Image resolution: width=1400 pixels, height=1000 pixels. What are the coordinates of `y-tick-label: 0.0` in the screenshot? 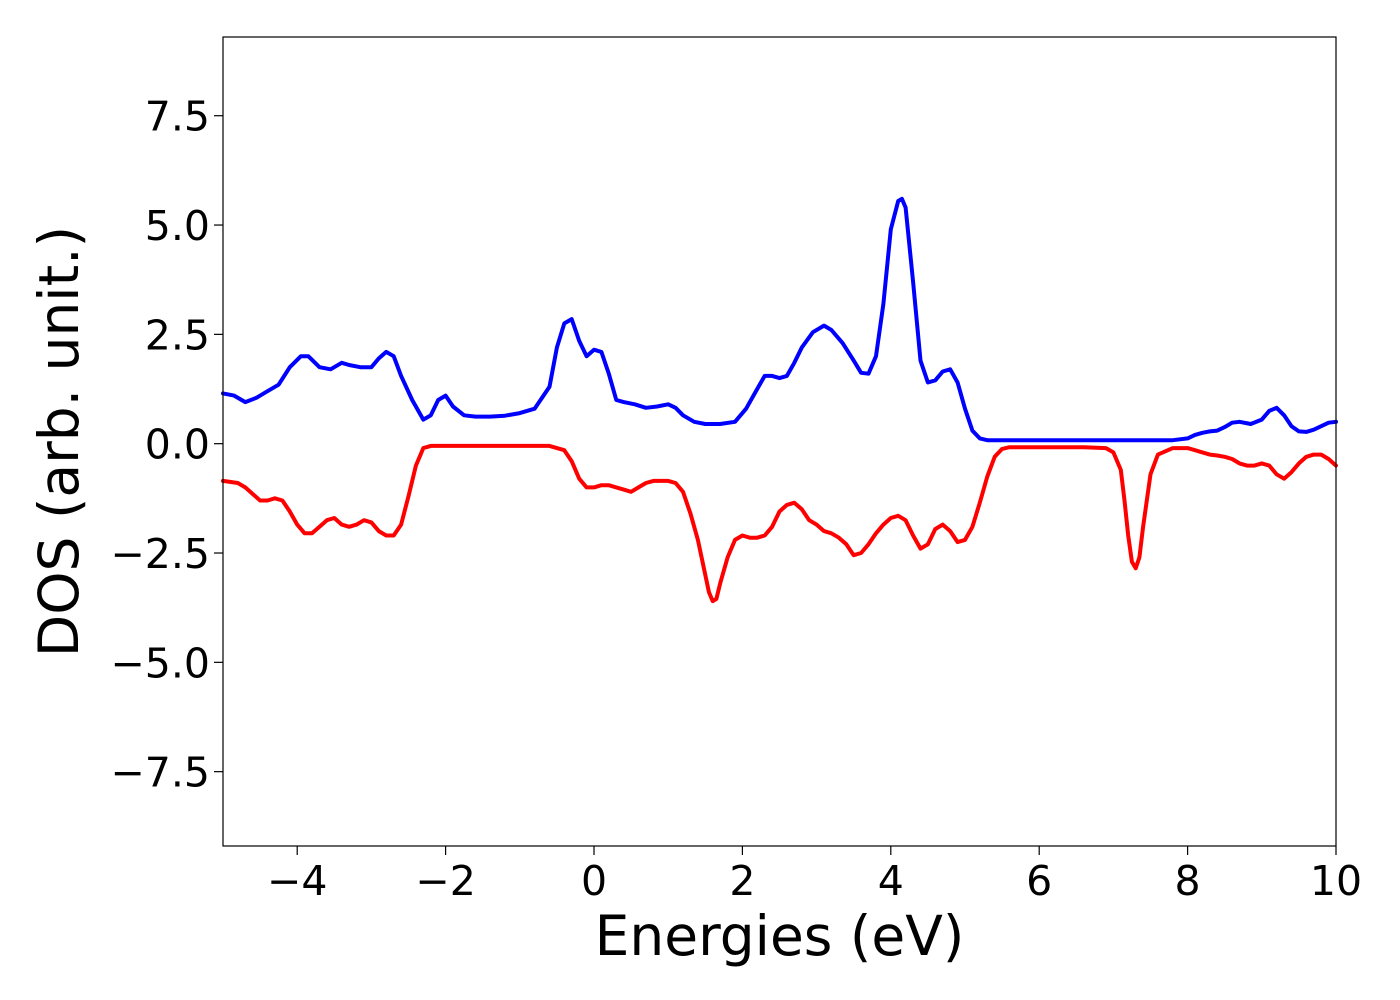 It's located at (177, 445).